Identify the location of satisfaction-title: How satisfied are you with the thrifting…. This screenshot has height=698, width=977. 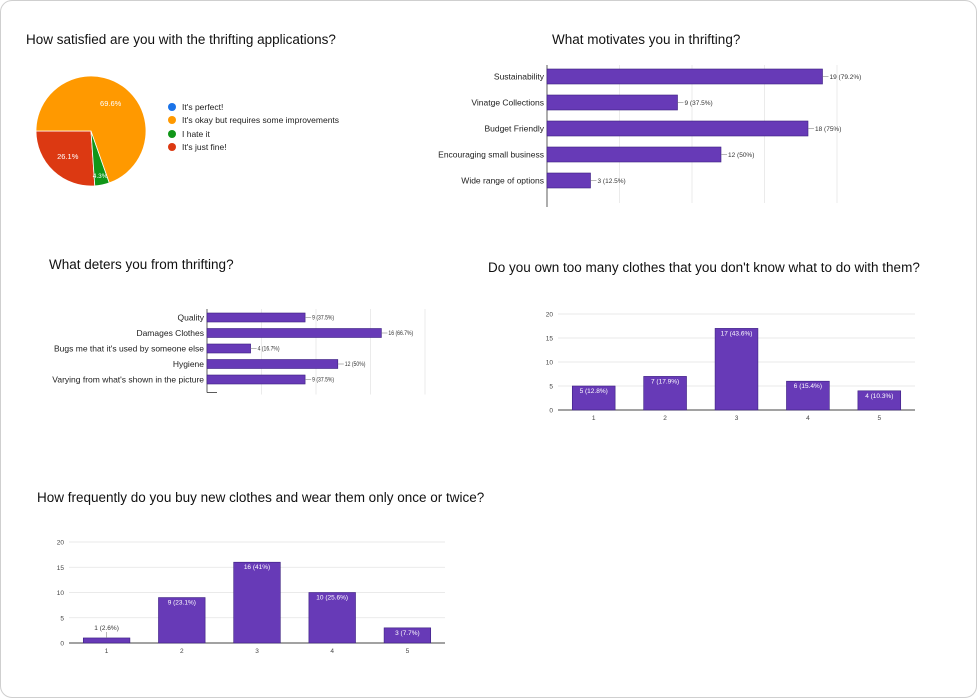
(181, 39).